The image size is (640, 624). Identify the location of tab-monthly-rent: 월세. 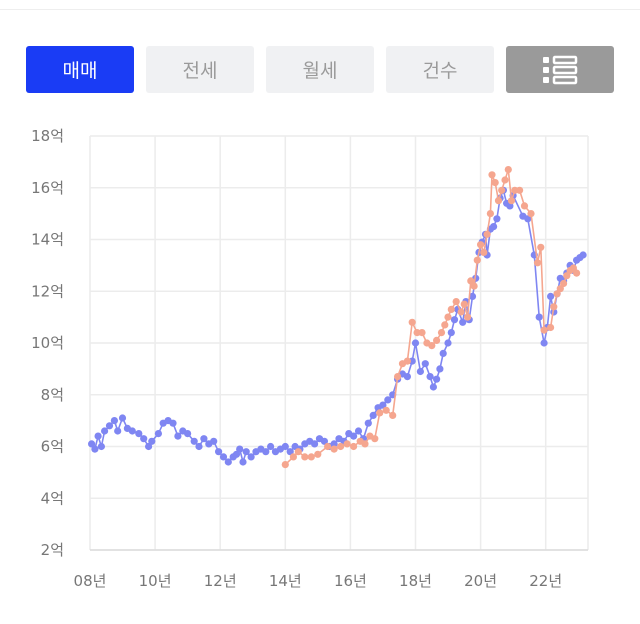
(320, 69).